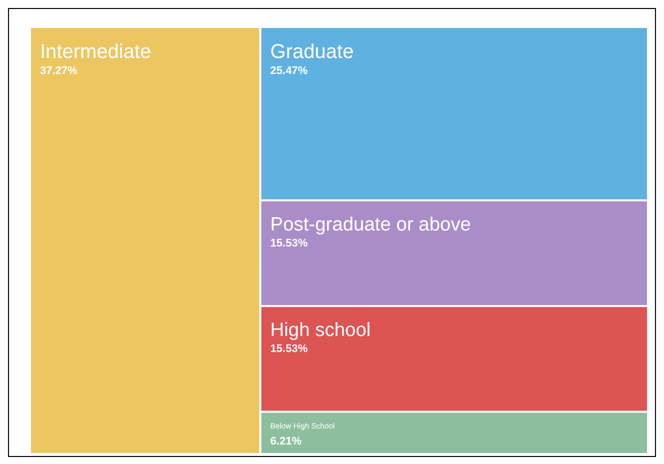 Image resolution: width=664 pixels, height=464 pixels. I want to click on category-label: Graduate, so click(312, 52).